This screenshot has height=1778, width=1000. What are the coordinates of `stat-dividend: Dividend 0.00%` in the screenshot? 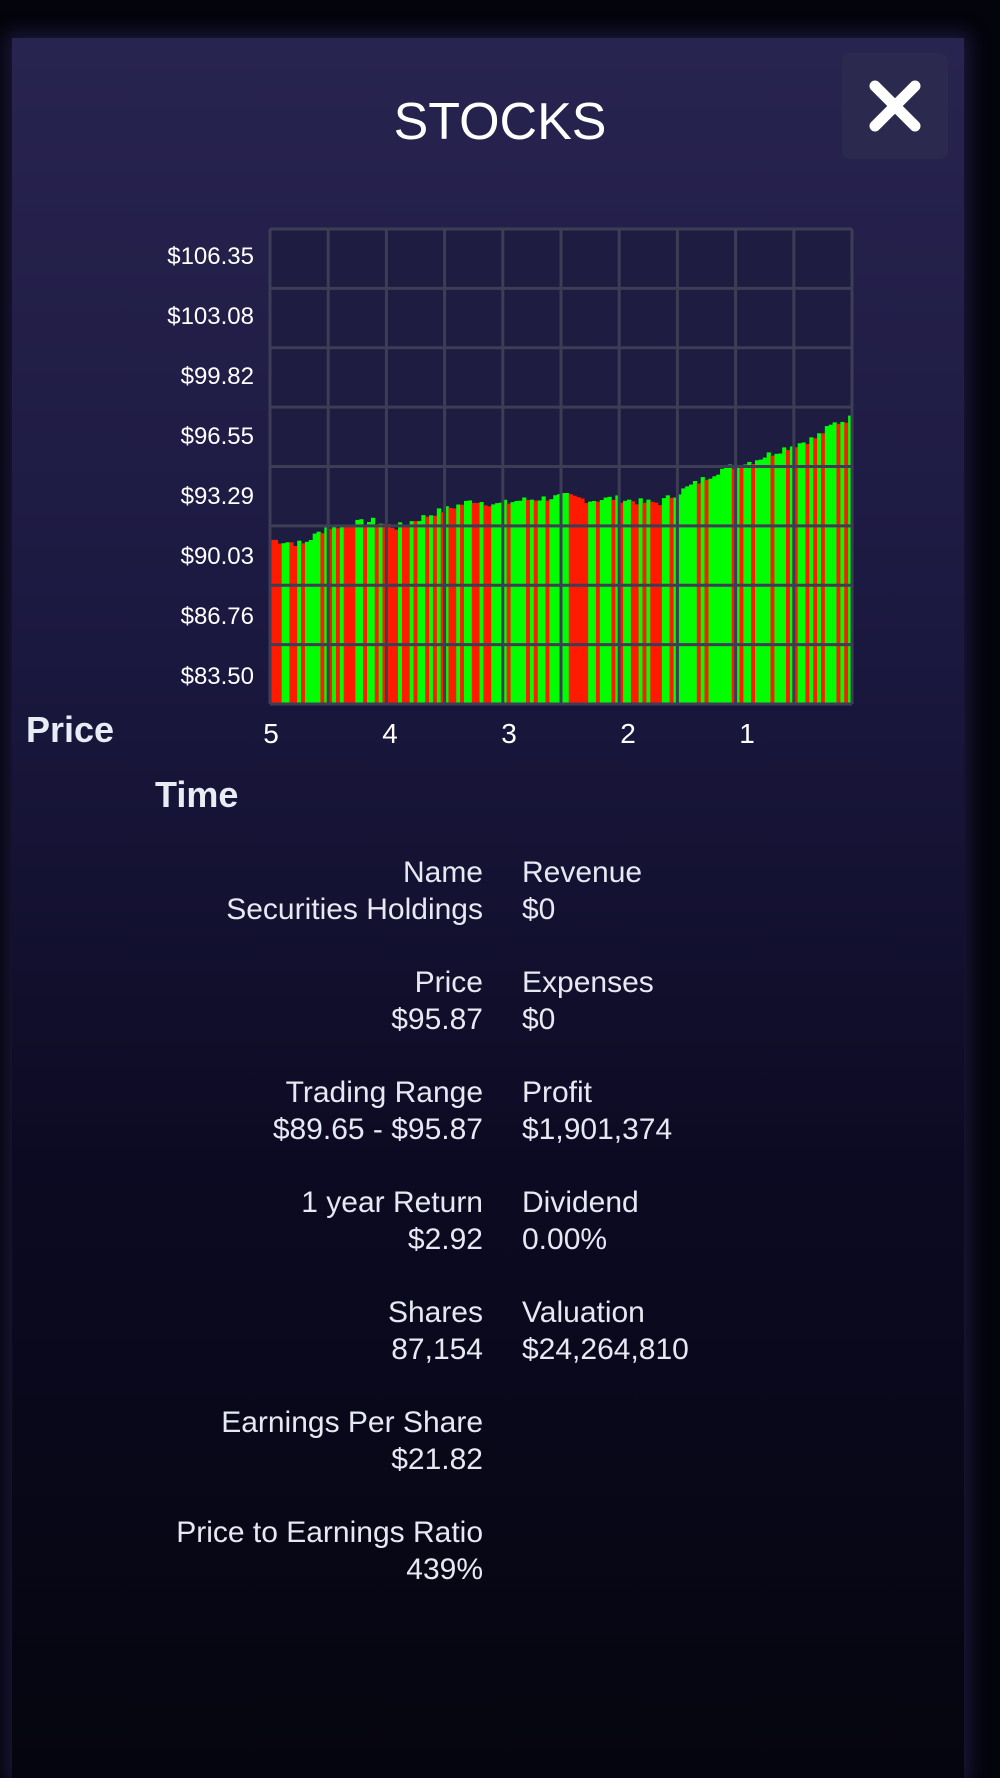 It's located at (580, 1221).